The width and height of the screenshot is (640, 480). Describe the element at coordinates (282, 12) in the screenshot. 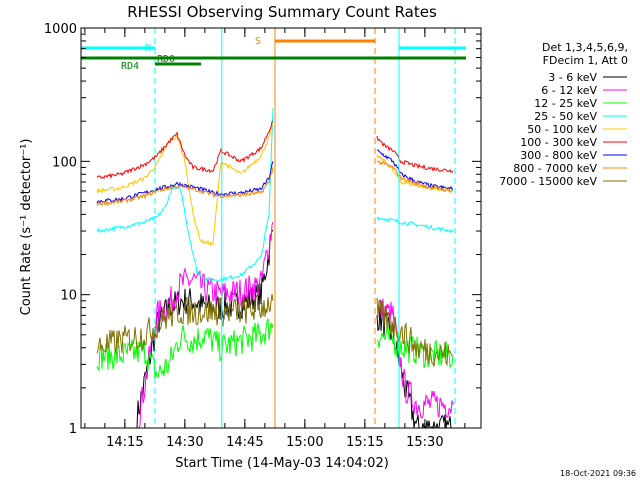

I see `chart-title: RHESSI Observing Summary Count Rates` at that location.